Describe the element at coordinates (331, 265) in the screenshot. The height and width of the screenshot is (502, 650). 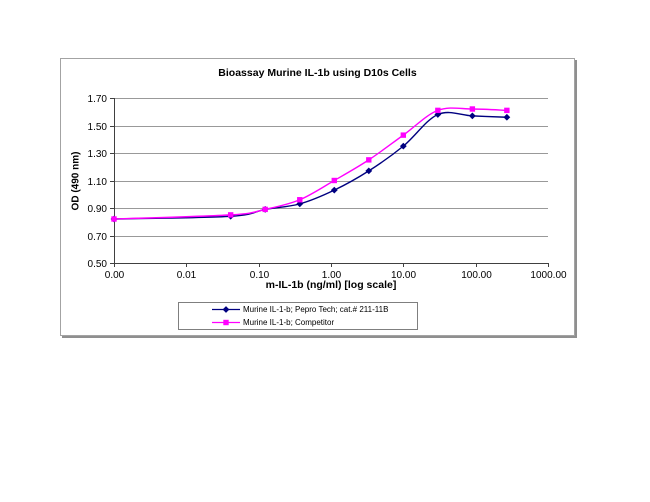
I see `x-axis-ticks` at that location.